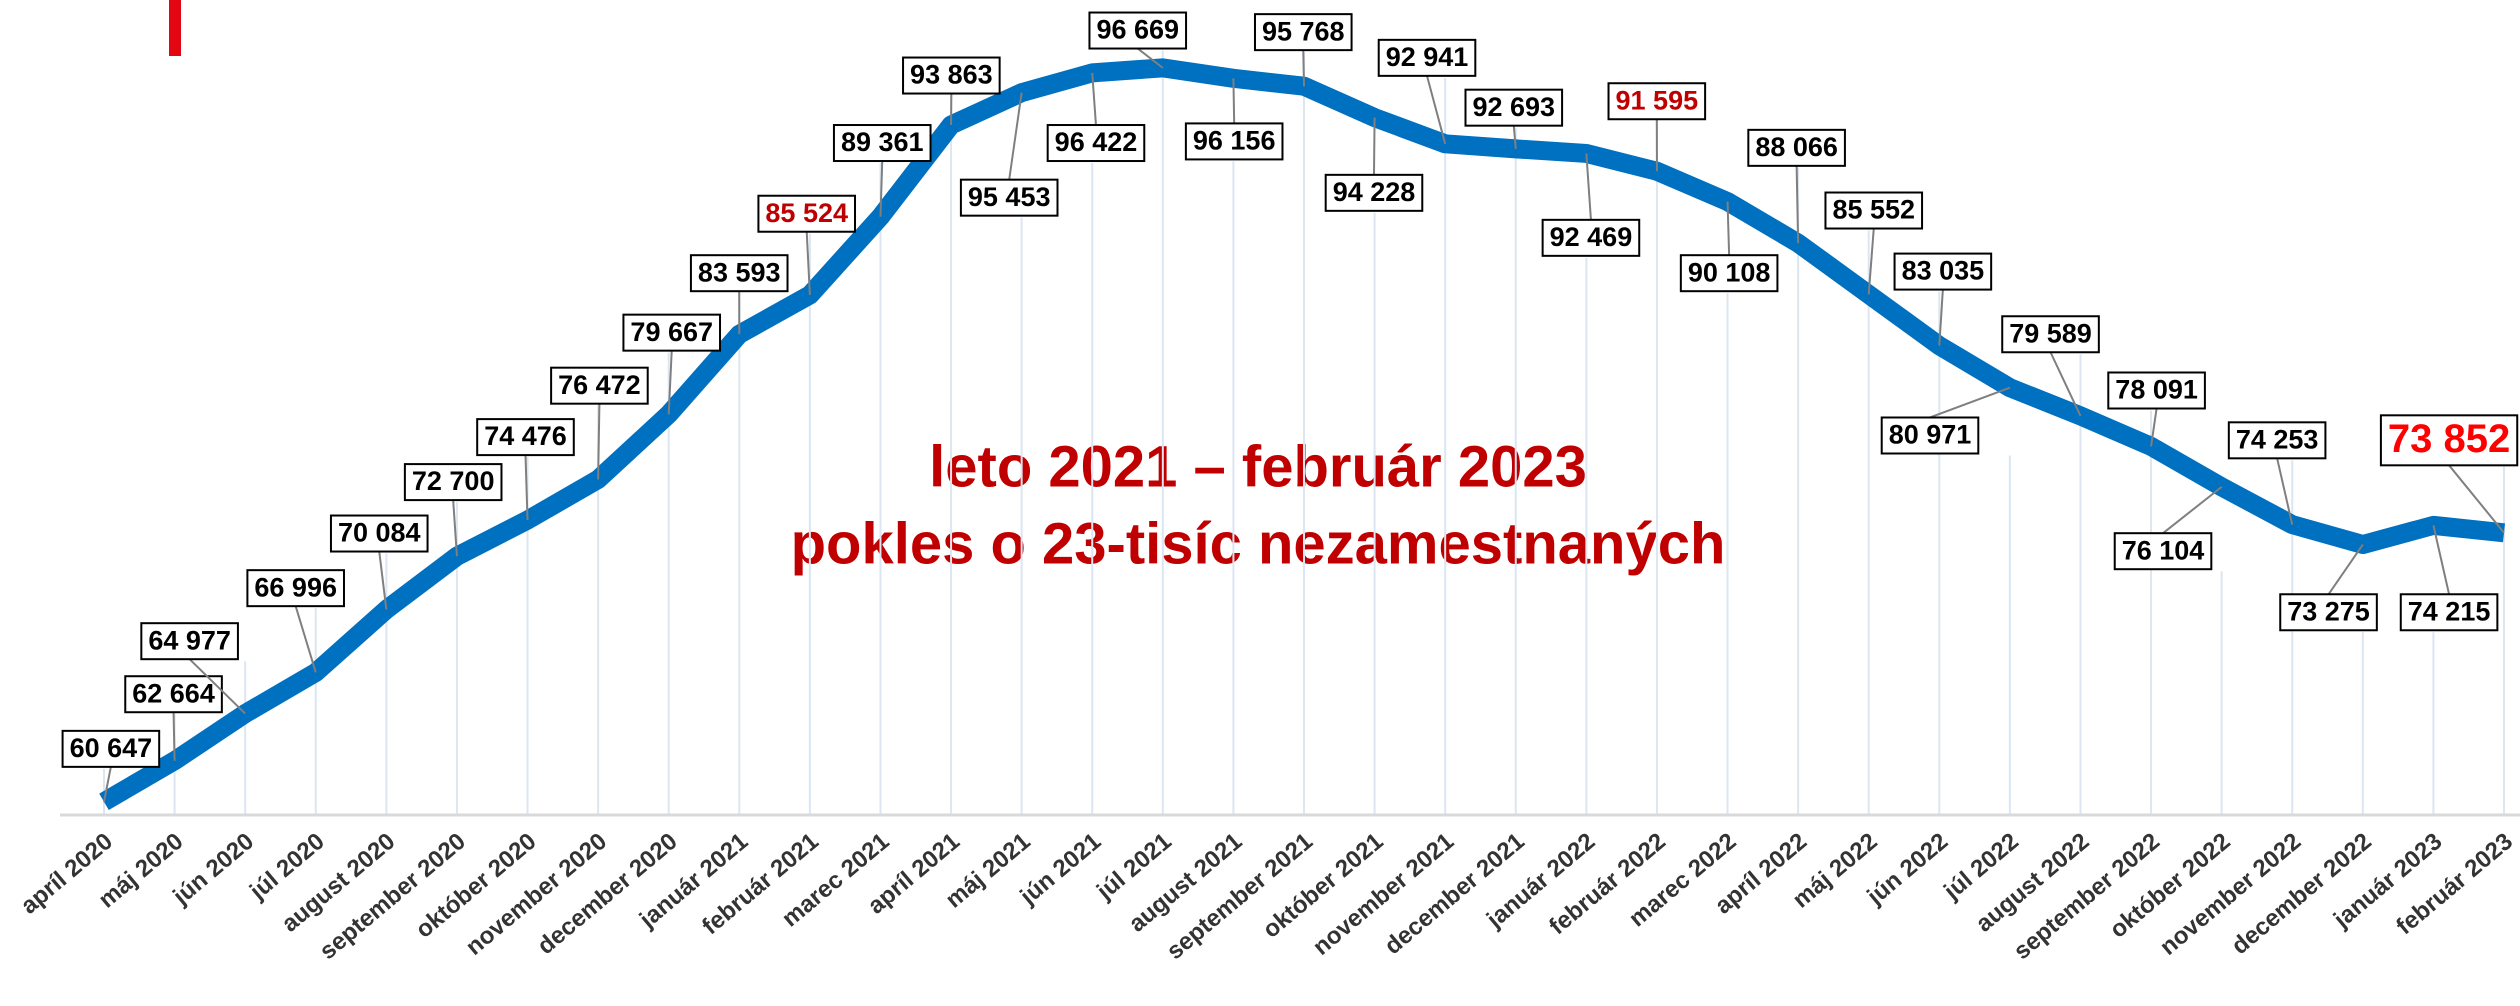 The height and width of the screenshot is (1006, 2520). Describe the element at coordinates (671, 332) in the screenshot. I see `data-label-text: 79 667` at that location.